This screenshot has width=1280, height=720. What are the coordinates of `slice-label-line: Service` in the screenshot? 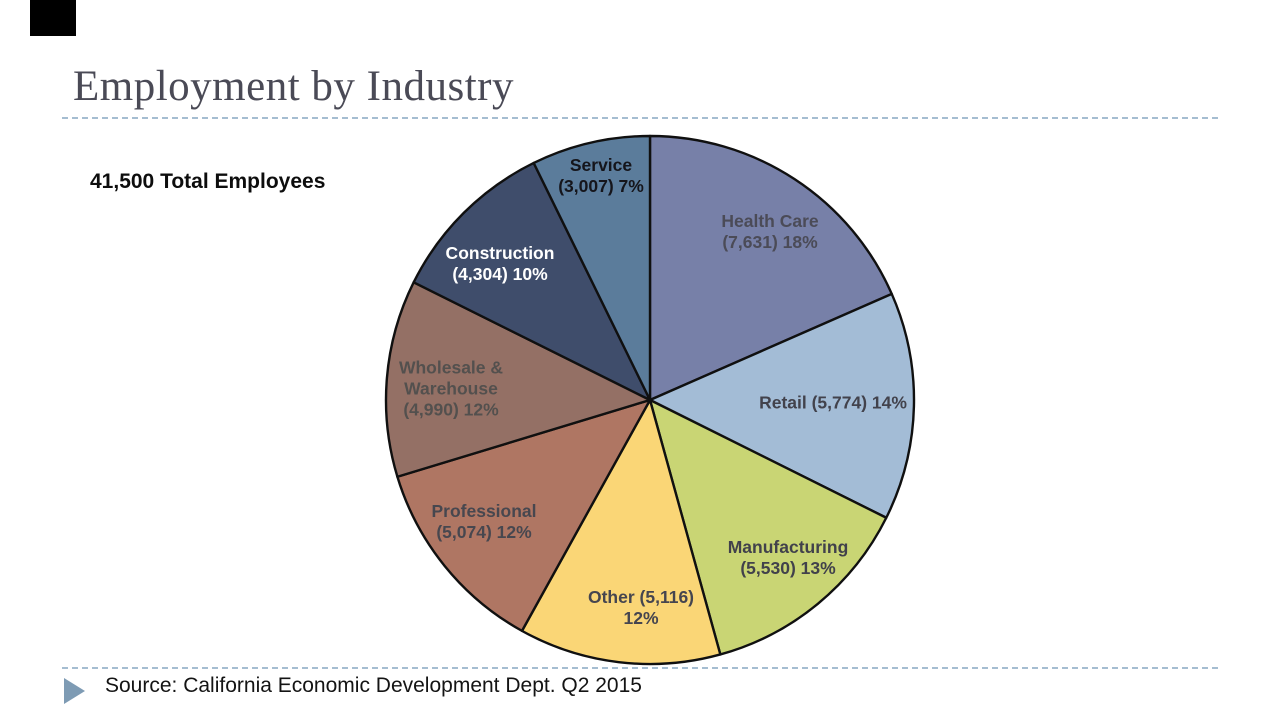 It's located at (601, 165).